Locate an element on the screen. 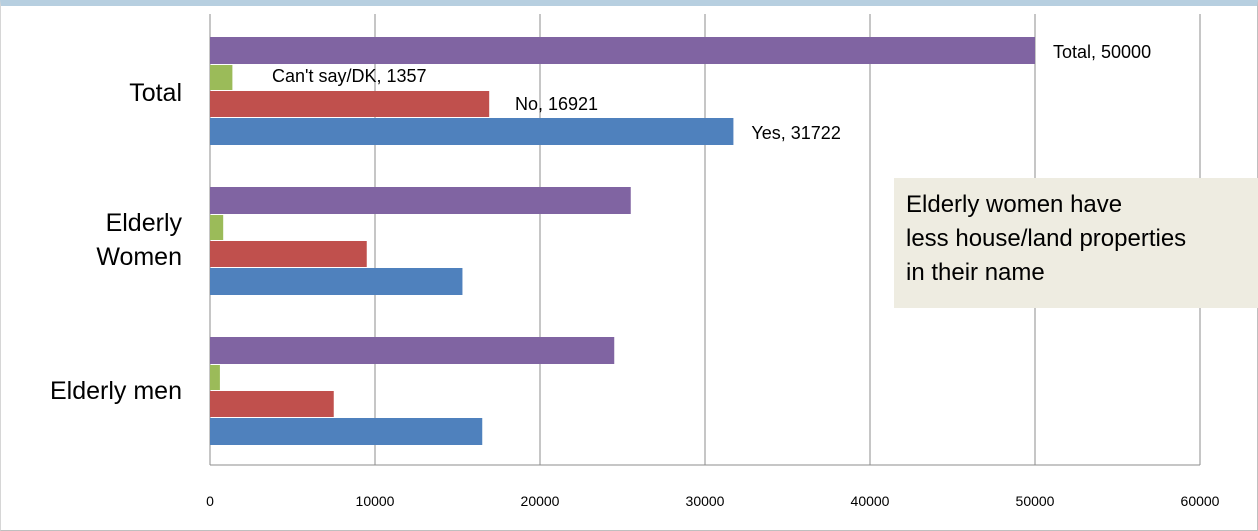 The image size is (1258, 531). x-tick-label: 10000 is located at coordinates (375, 501).